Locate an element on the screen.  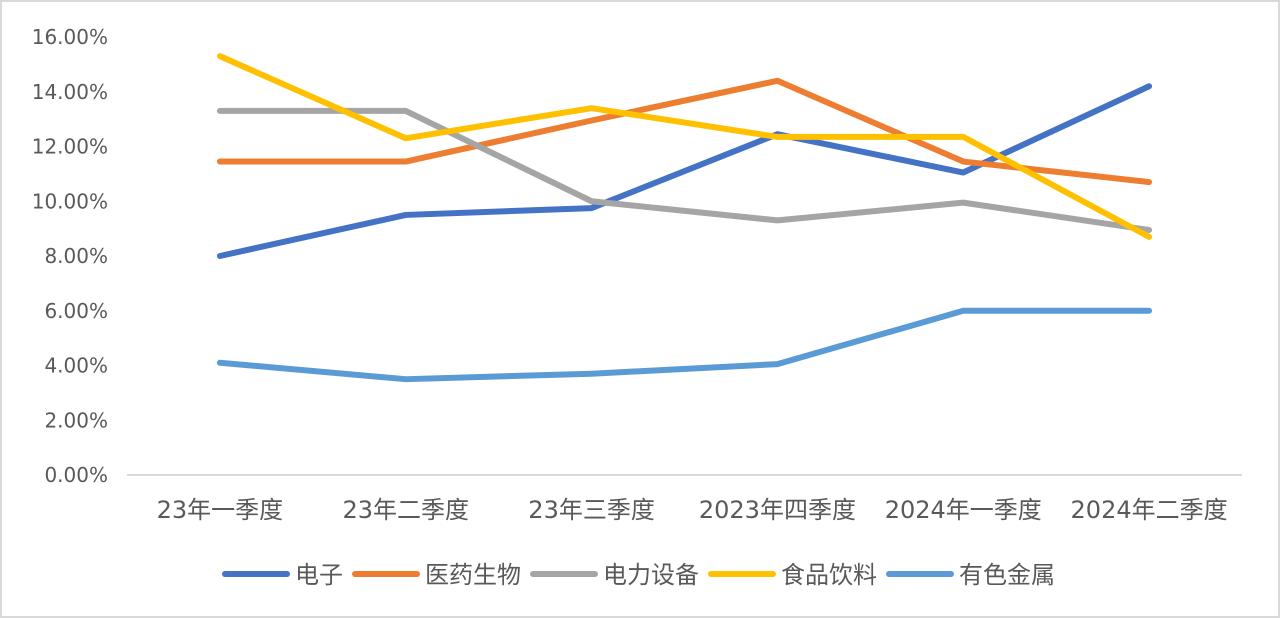
x-category-label: 2023年四季度 is located at coordinates (777, 510).